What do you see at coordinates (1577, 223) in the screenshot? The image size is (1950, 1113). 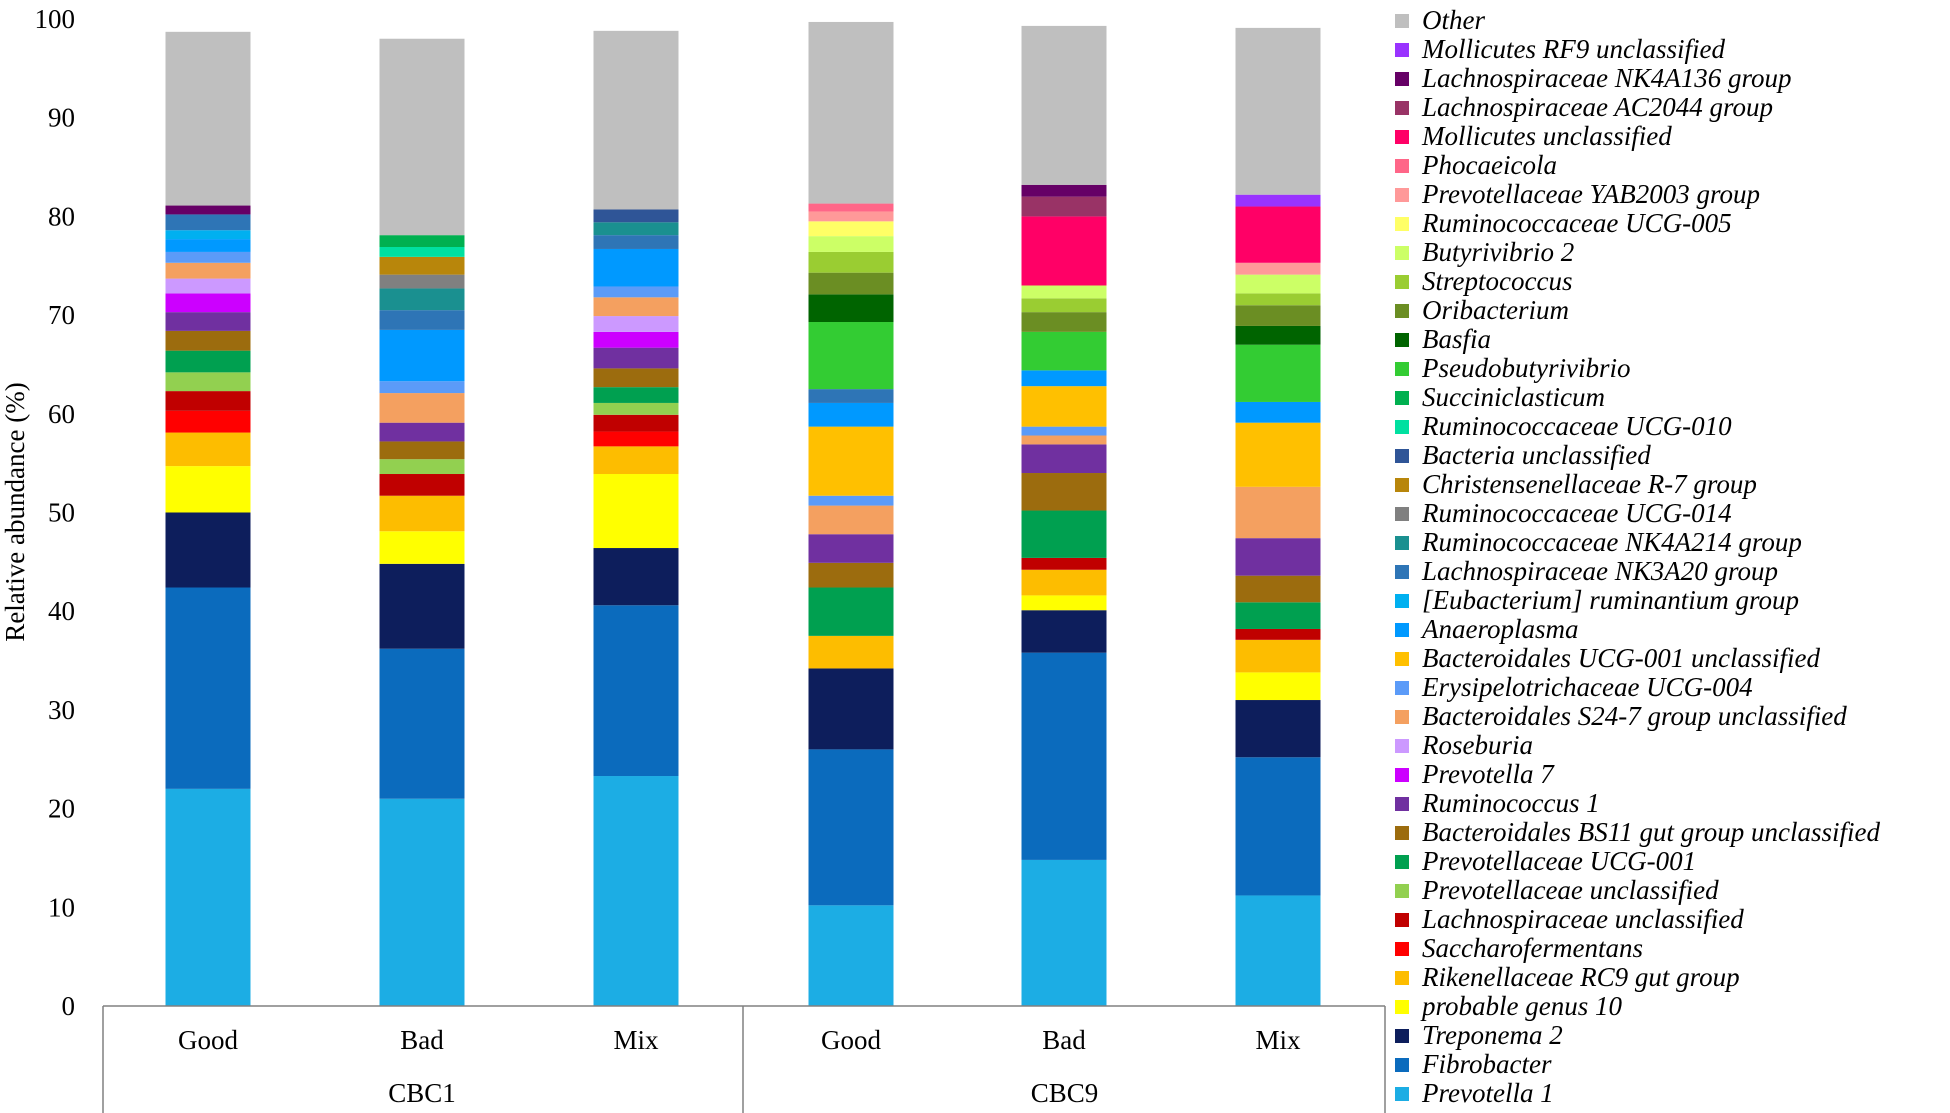 I see `legend-label: Ruminococcaceae UCG-005` at bounding box center [1577, 223].